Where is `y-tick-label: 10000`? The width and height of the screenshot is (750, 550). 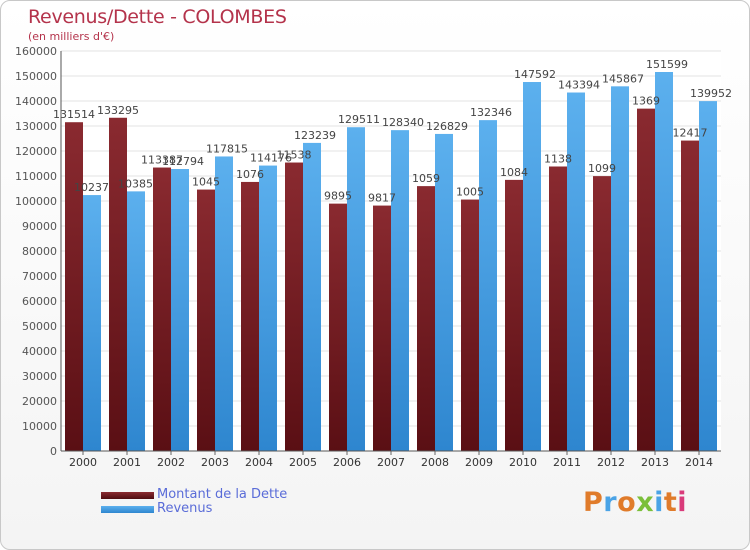
y-tick-label: 10000 is located at coordinates (39, 426).